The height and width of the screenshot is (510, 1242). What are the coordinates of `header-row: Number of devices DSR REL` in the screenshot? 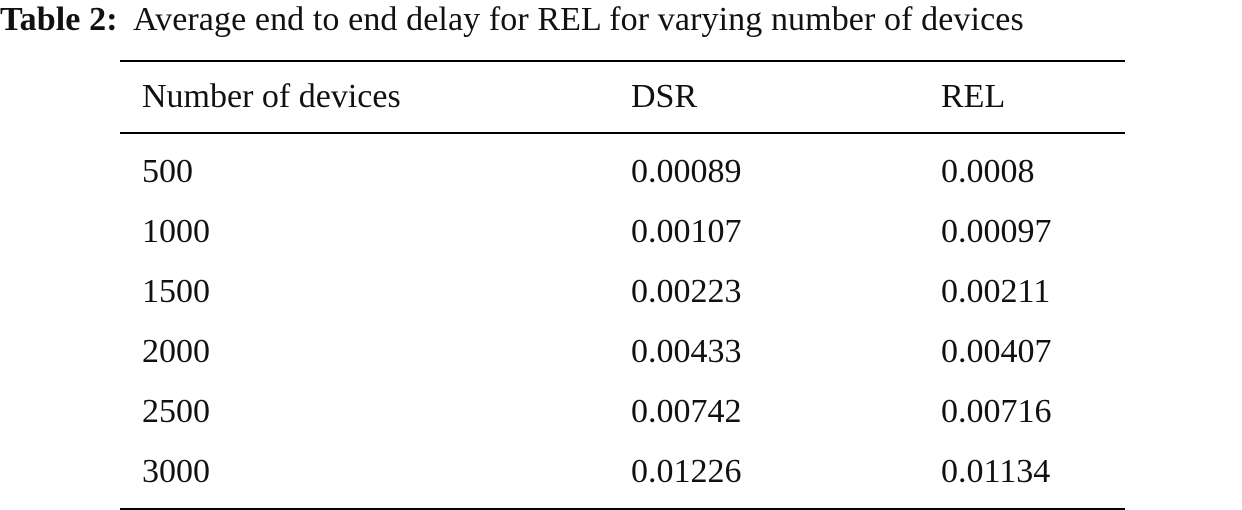 It's located at (622, 97).